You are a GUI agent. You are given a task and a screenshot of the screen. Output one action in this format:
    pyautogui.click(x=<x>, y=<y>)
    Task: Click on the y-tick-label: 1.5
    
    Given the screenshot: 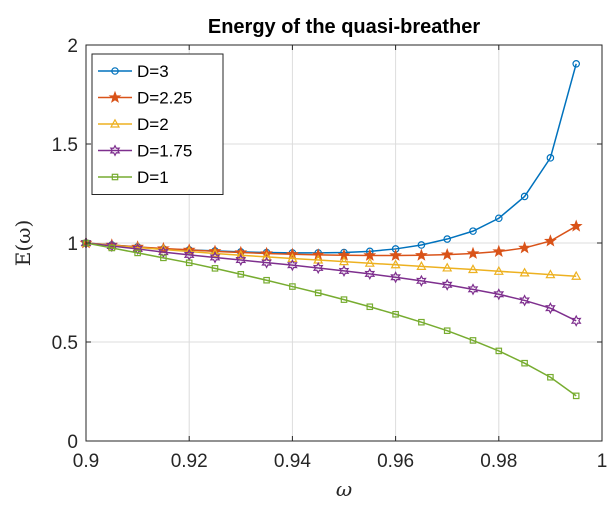 What is the action you would take?
    pyautogui.click(x=65, y=145)
    